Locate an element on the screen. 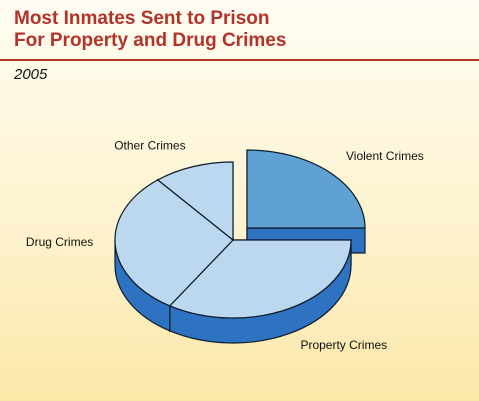  title-divider is located at coordinates (239, 60).